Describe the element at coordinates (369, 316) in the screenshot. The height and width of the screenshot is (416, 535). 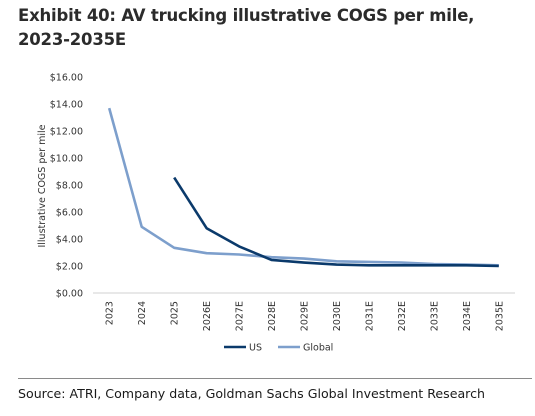
I see `x-tick-label: 2031E` at that location.